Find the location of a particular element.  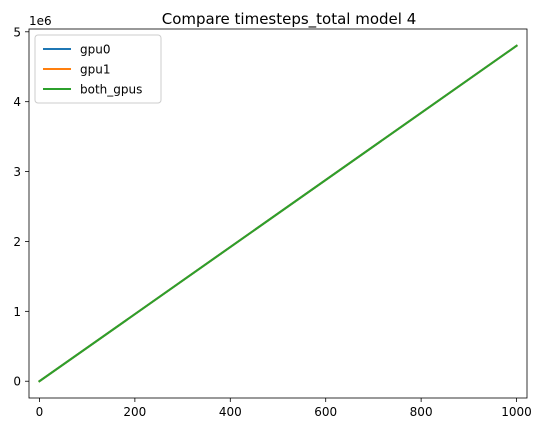

y-tick-label: 5 is located at coordinates (17, 32).